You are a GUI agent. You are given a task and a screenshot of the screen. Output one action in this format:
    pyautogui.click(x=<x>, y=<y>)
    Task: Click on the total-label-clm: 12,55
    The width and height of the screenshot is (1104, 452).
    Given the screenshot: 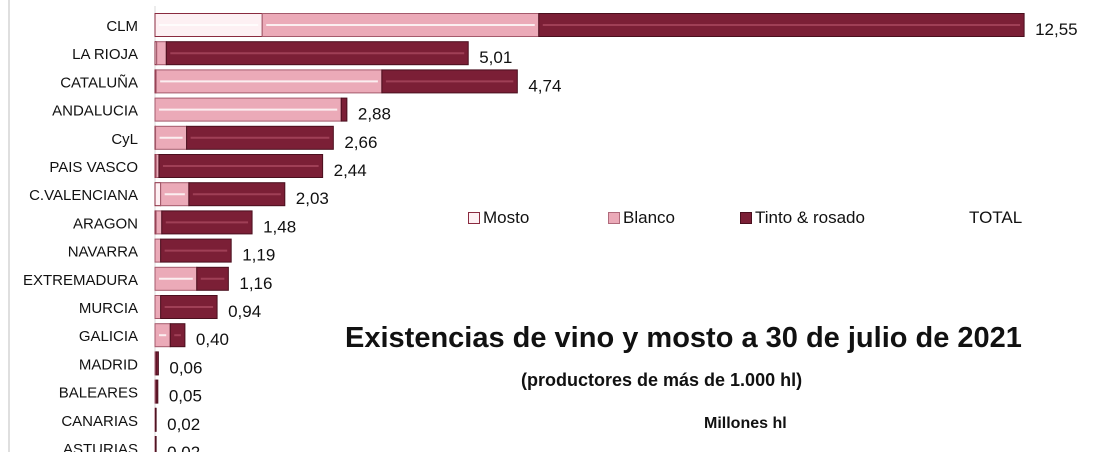 What is the action you would take?
    pyautogui.click(x=1056, y=29)
    